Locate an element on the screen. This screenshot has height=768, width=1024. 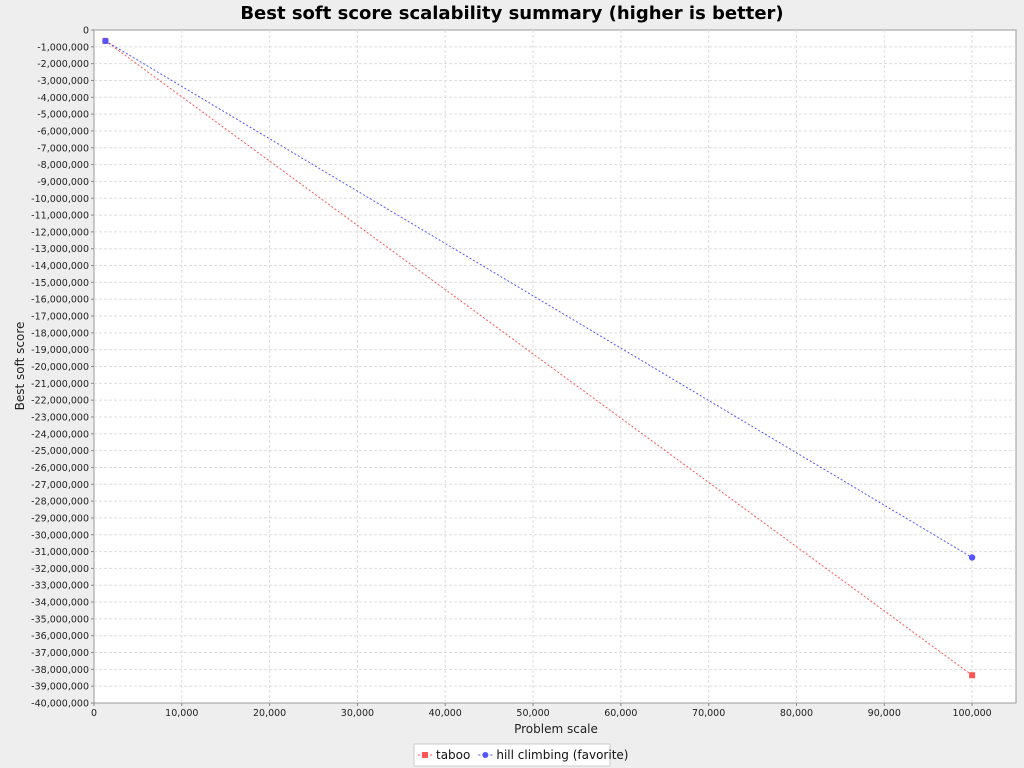
y-tick-label: -5,000,000 is located at coordinates (63, 115).